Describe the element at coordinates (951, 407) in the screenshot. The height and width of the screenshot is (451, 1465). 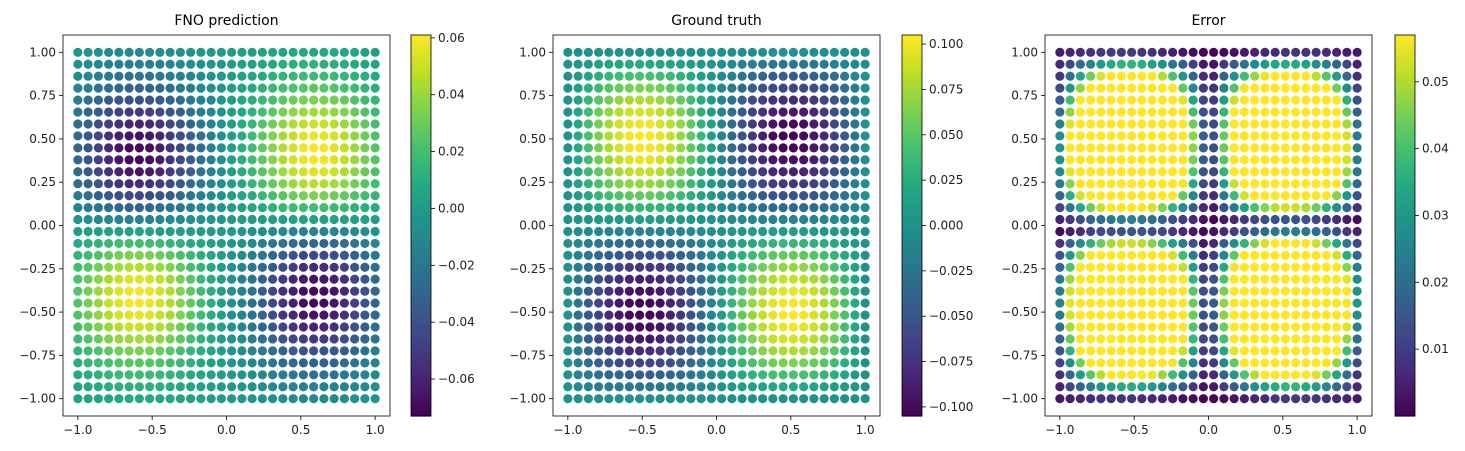
I see `colorbar-tick-label: −0.100` at that location.